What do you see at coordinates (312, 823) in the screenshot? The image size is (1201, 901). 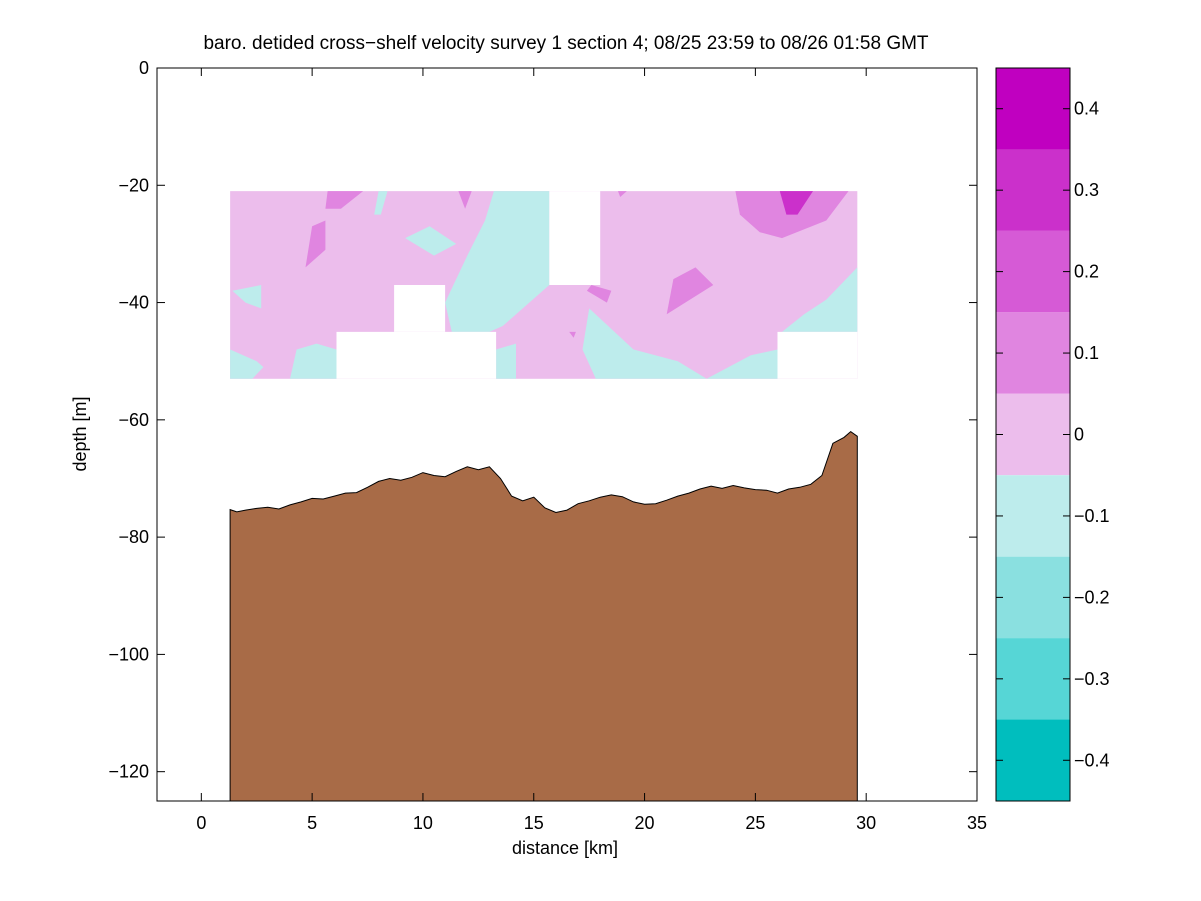 I see `x-tick-label: 5` at bounding box center [312, 823].